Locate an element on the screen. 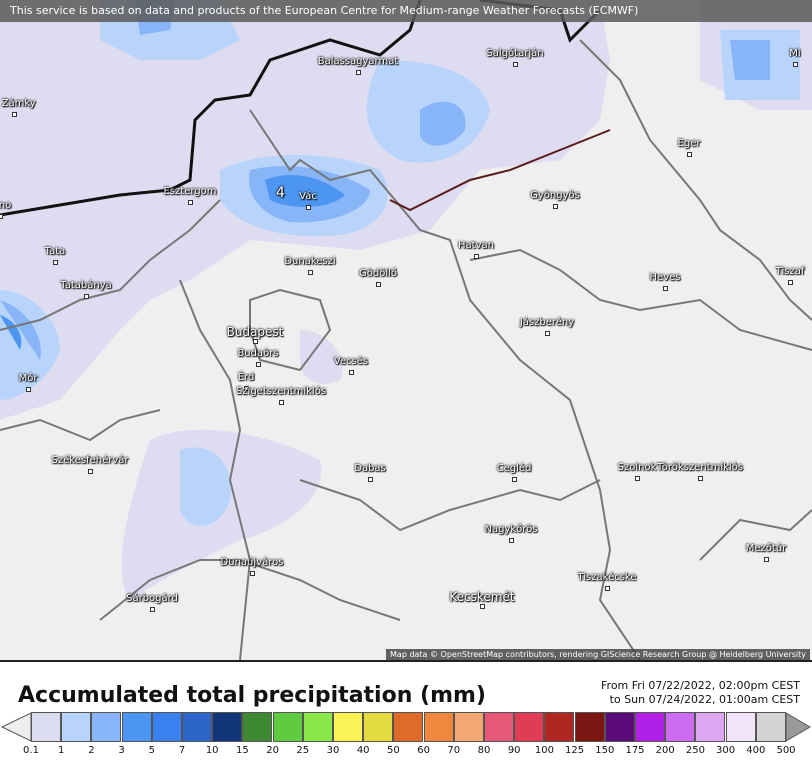  colorbar-tick-label: 80 is located at coordinates (484, 750).